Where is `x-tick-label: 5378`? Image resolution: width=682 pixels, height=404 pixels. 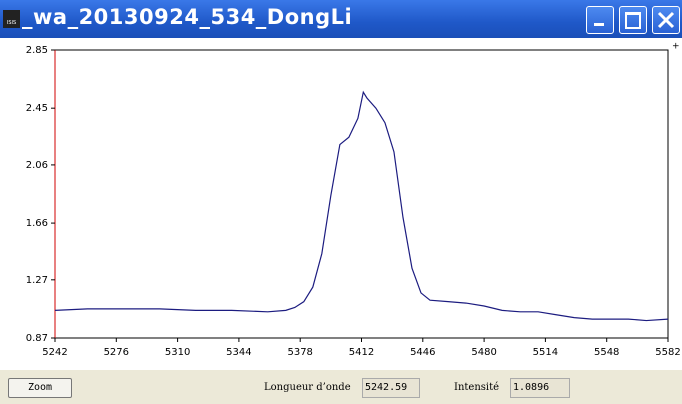 x-tick-label: 5378 is located at coordinates (299, 352).